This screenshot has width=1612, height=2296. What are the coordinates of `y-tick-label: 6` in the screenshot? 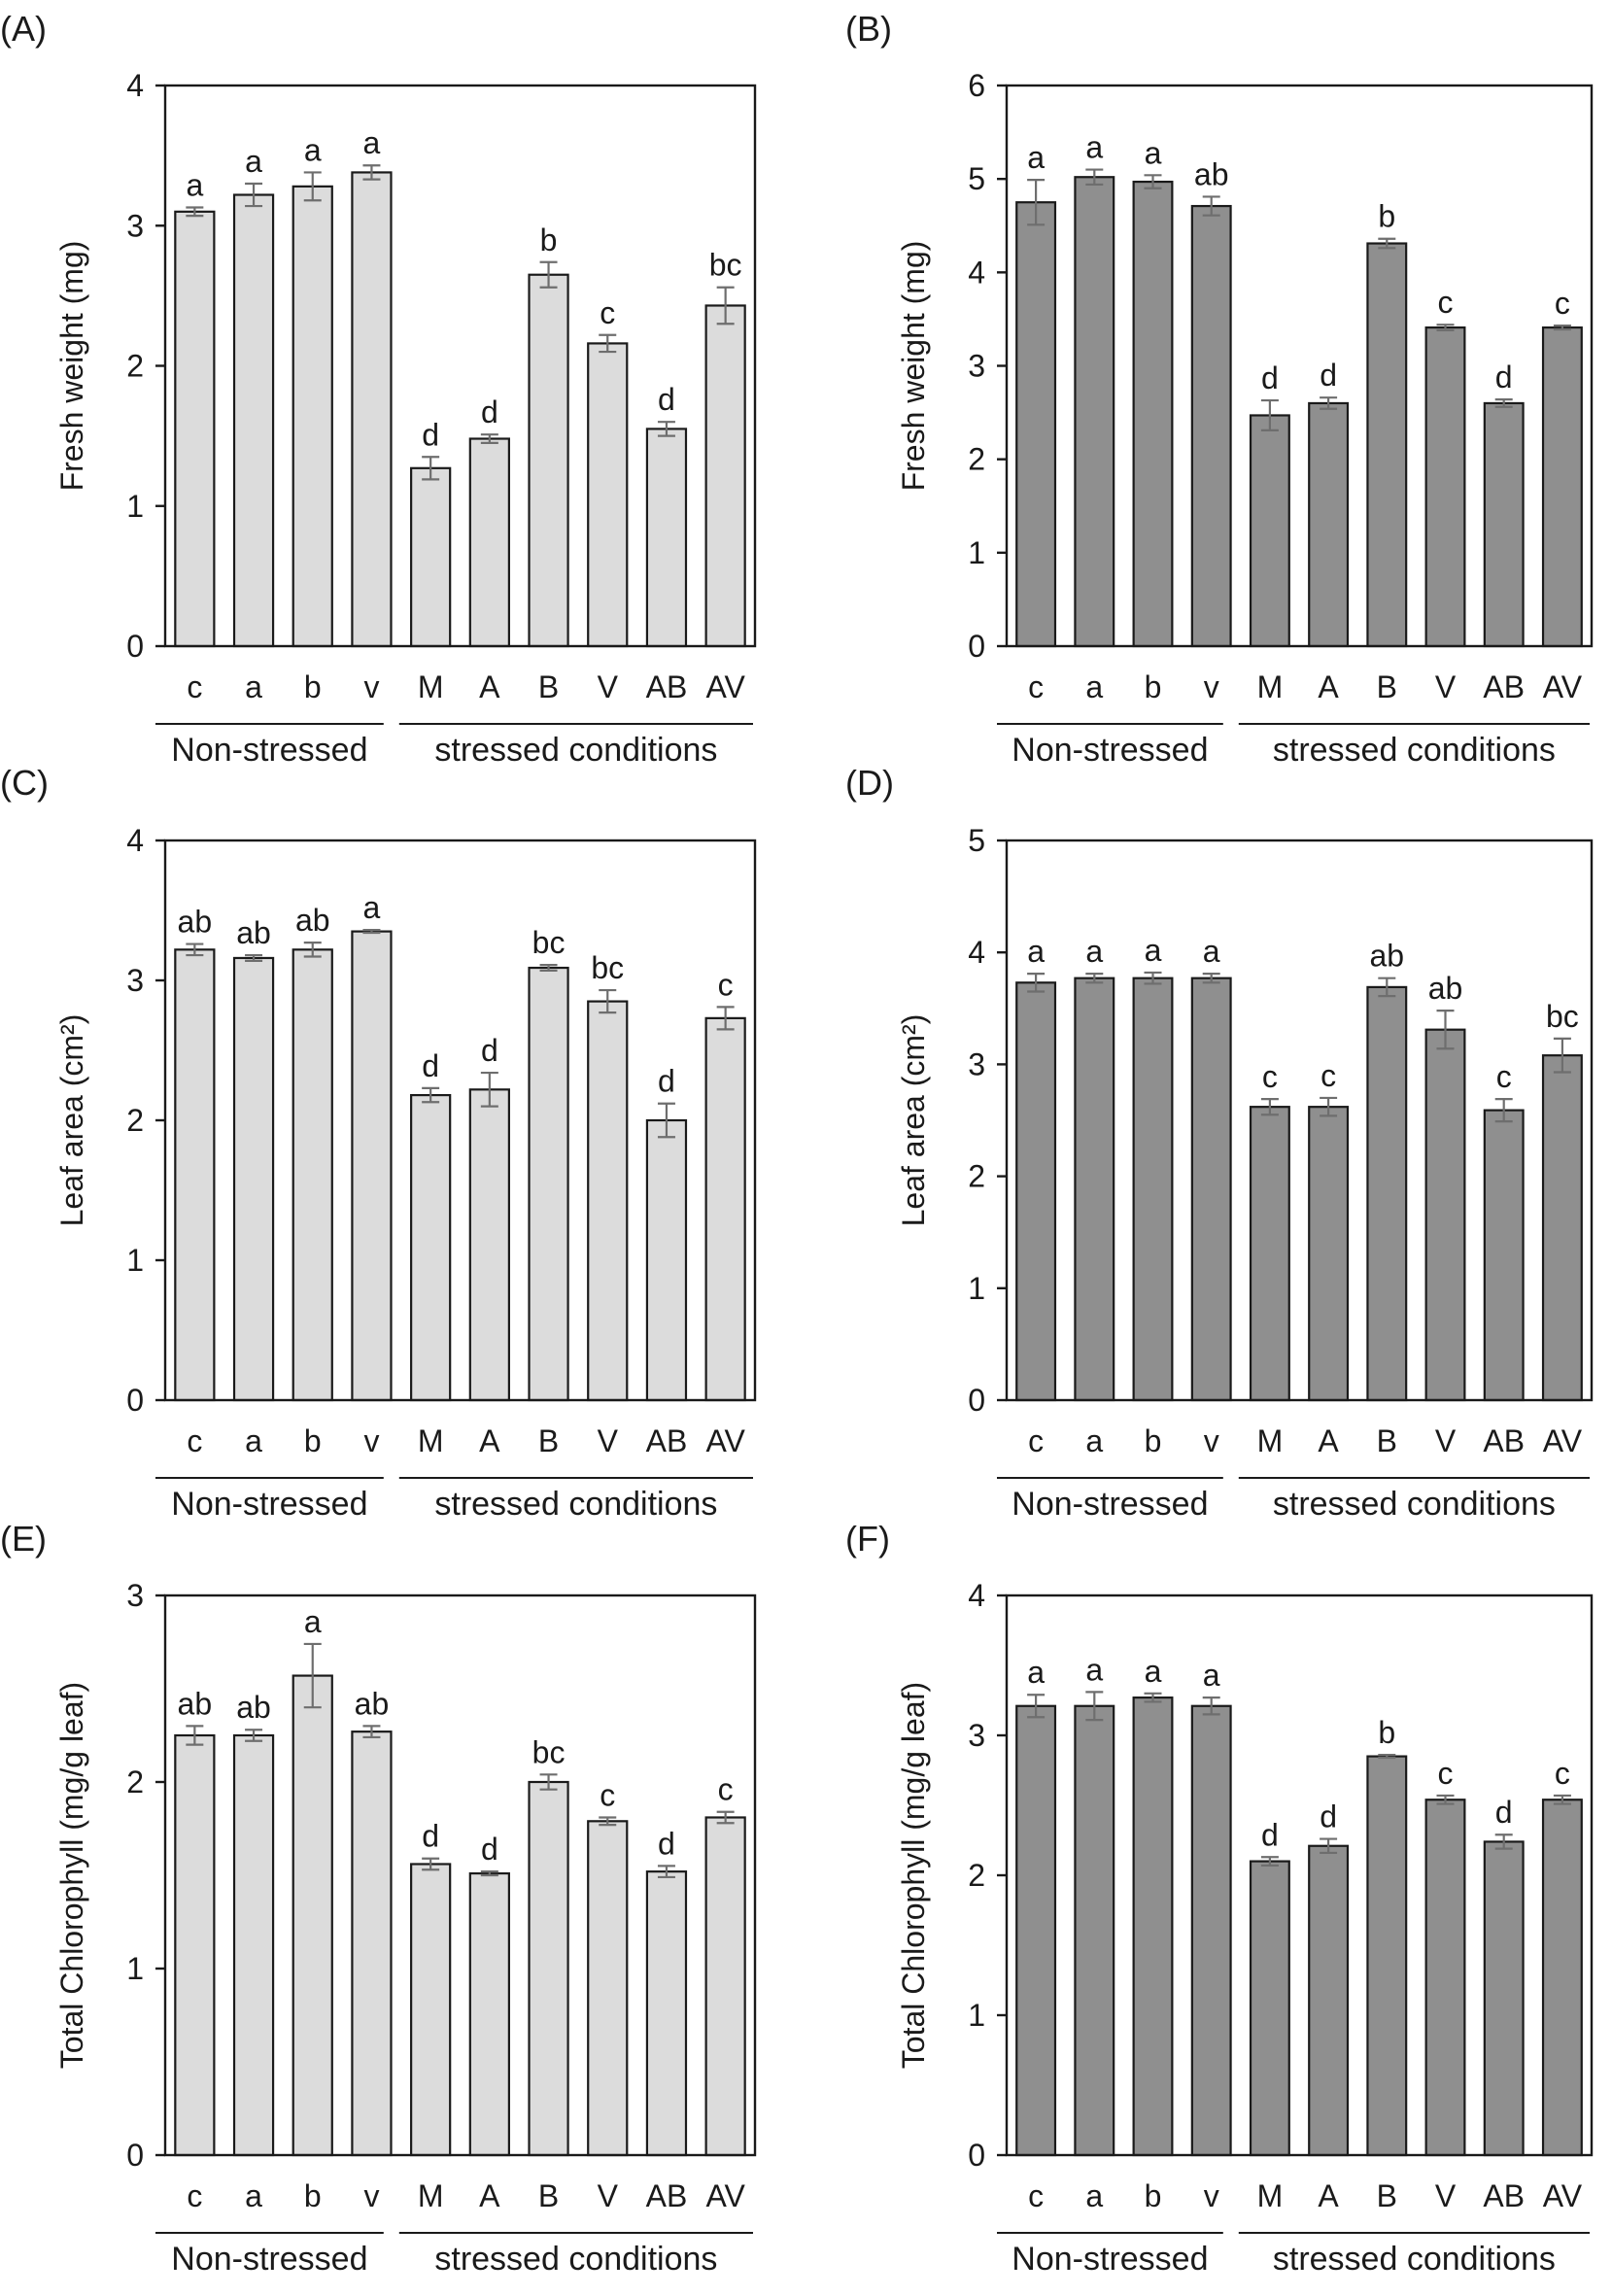 It's located at (977, 85).